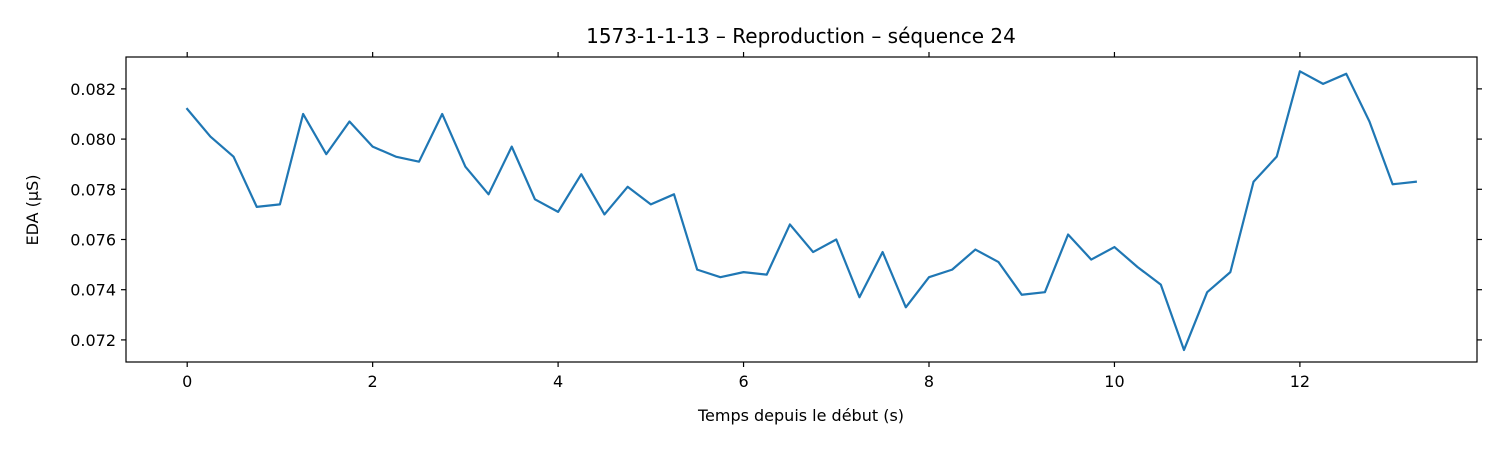  What do you see at coordinates (800, 415) in the screenshot?
I see `x-axis-label: Temps depuis le début (s)` at bounding box center [800, 415].